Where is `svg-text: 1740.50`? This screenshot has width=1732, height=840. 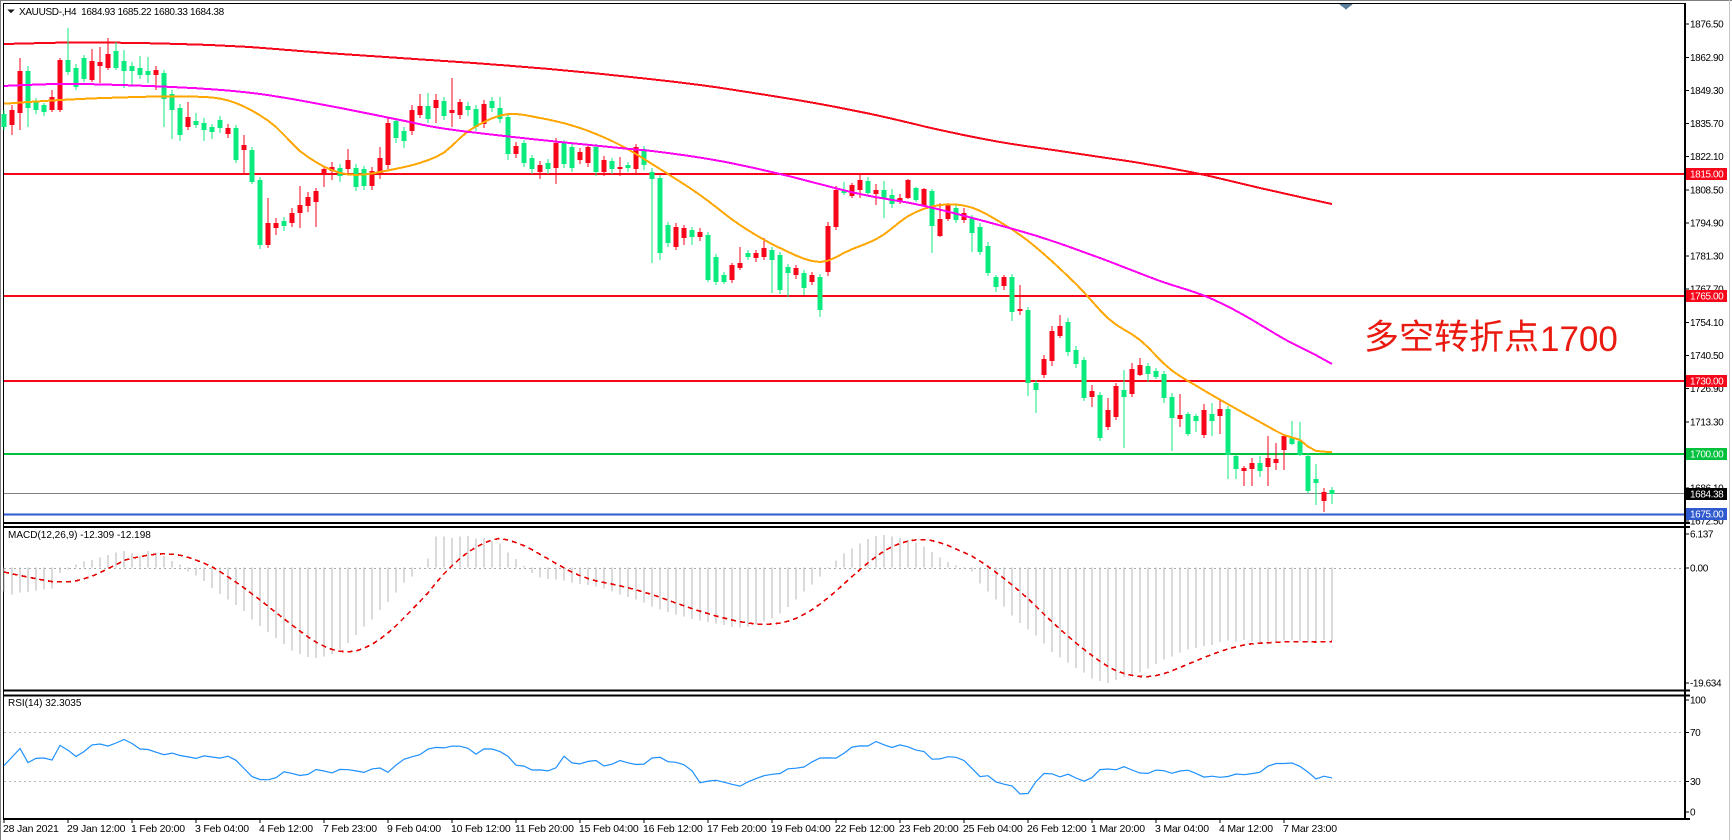
svg-text: 1740.50 is located at coordinates (1707, 356).